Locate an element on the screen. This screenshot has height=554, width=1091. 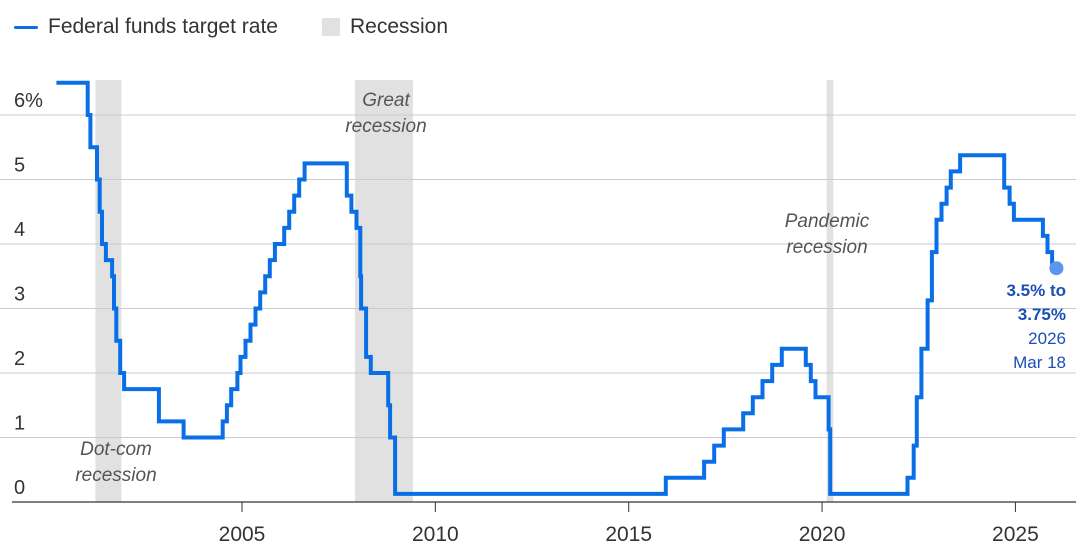
legend: Federal funds target rate Recession is located at coordinates (253, 27).